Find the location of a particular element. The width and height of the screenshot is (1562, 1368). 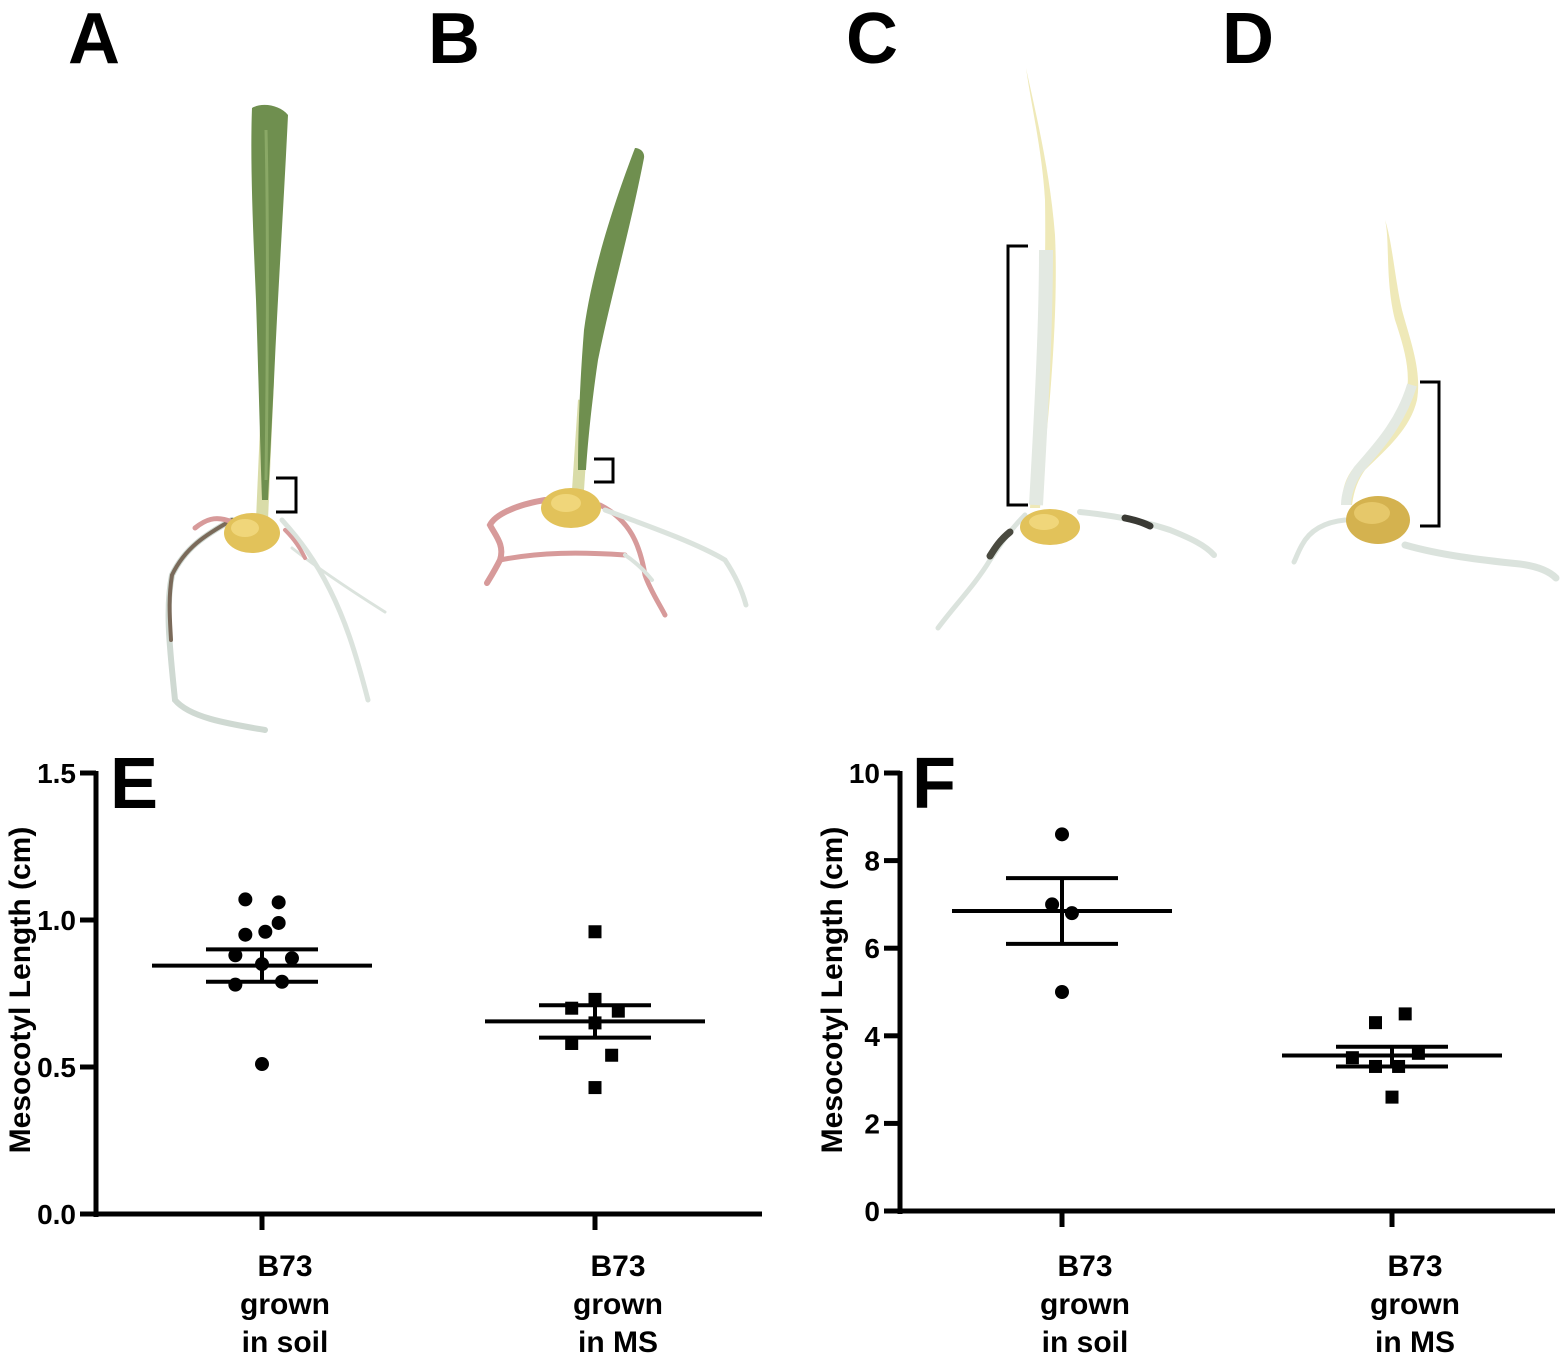

etiolated-shoot is located at coordinates (1380, 362).